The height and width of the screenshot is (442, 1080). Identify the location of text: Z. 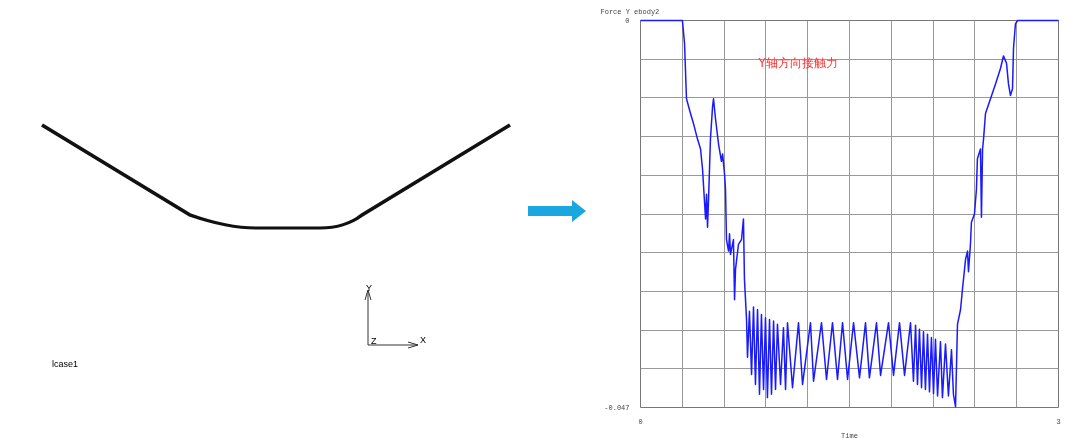
(374, 341).